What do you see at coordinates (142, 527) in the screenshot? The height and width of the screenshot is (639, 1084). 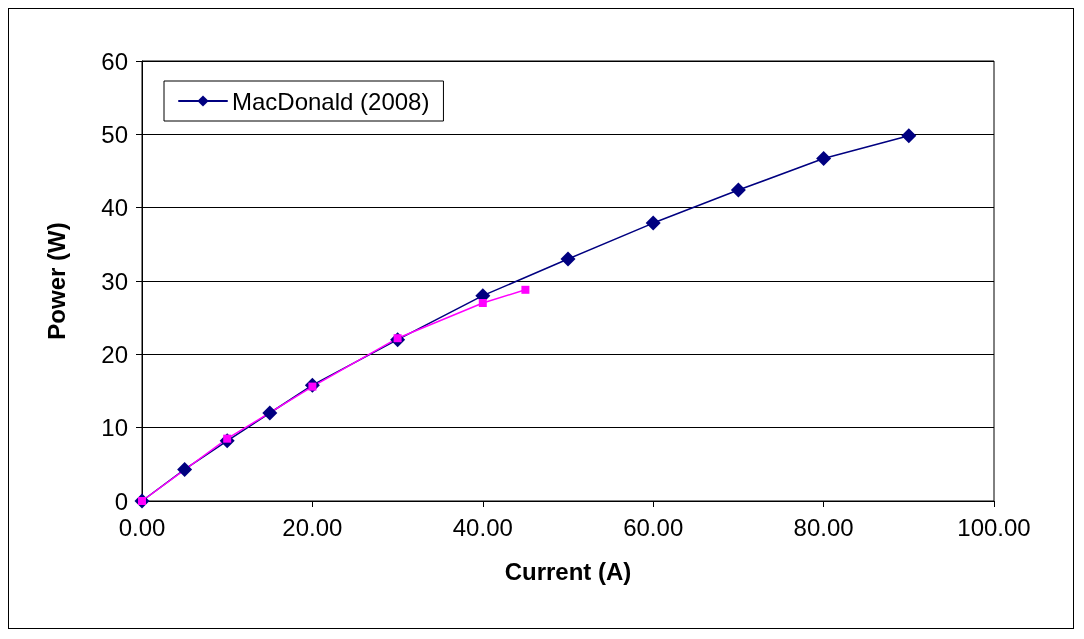 I see `x-tick-label: 0.00` at bounding box center [142, 527].